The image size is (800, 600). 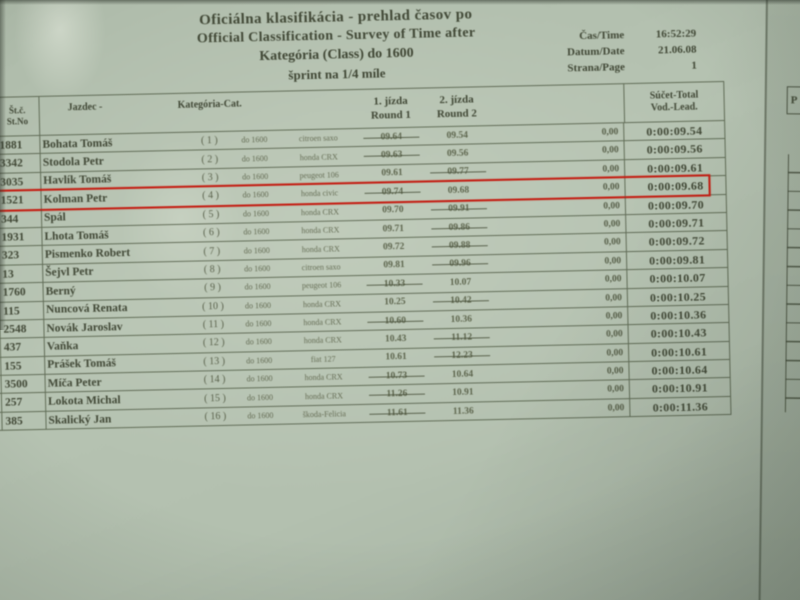 I want to click on round1-time-cell: 09.72, so click(x=393, y=247).